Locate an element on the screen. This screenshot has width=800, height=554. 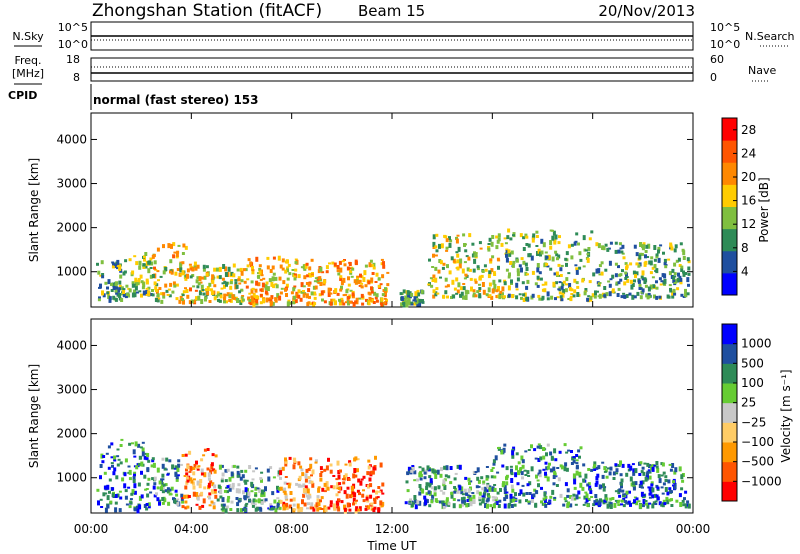
colorbar-tick-label: 25 is located at coordinates (748, 403).